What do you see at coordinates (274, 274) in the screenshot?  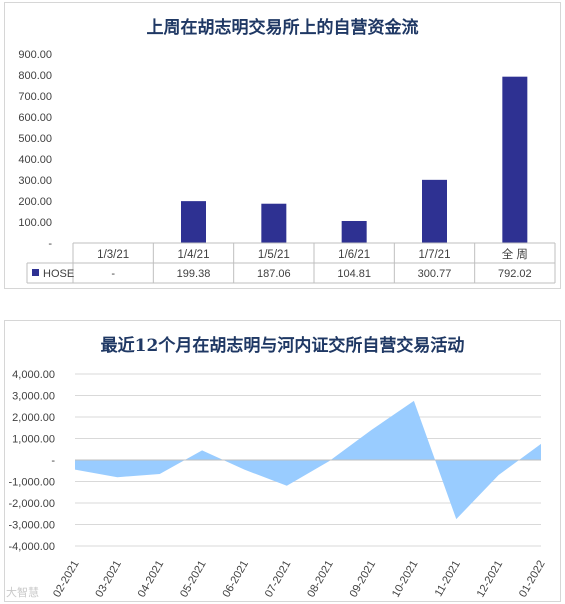 I see `data-label: 187.06` at bounding box center [274, 274].